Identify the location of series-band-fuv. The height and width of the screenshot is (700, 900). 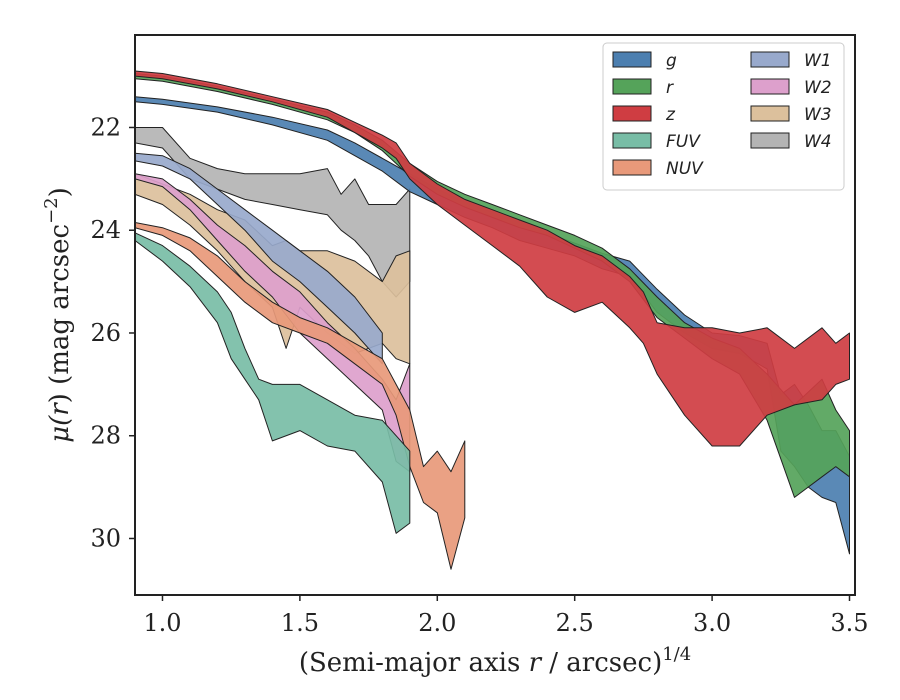
(273, 383).